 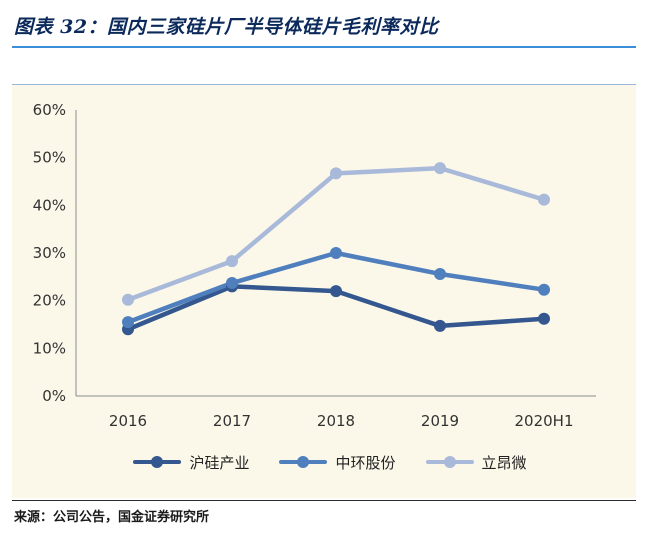 I want to click on chart-legend: 沪硅产业 中环股份 立昂微, so click(x=330, y=462).